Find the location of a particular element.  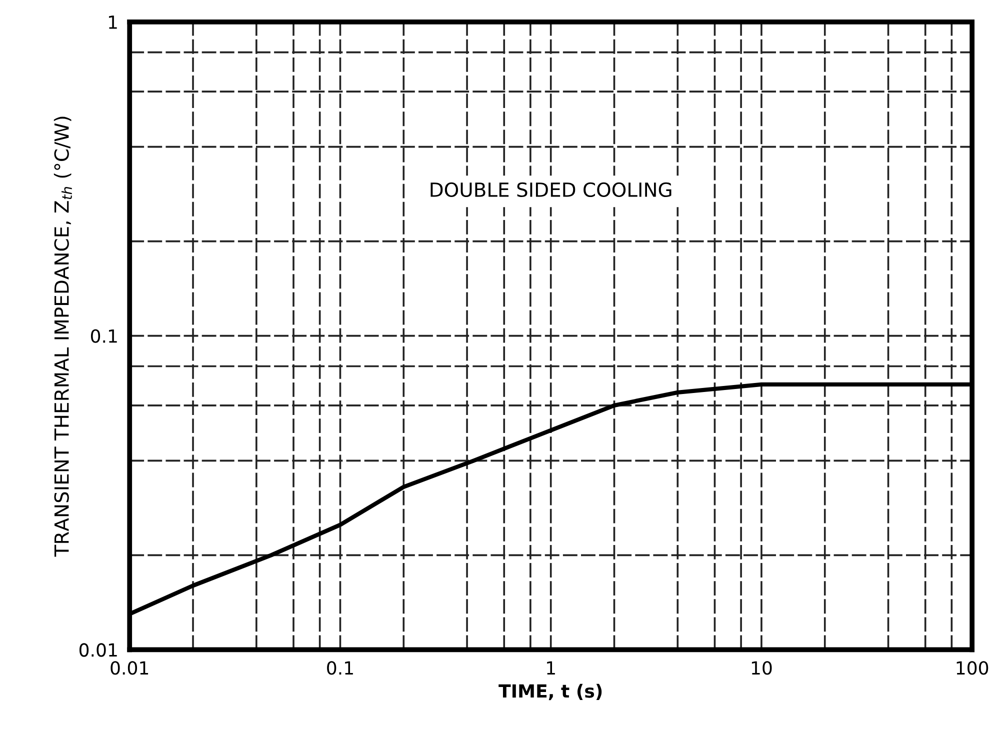

x-tick-label: 1 is located at coordinates (551, 668).